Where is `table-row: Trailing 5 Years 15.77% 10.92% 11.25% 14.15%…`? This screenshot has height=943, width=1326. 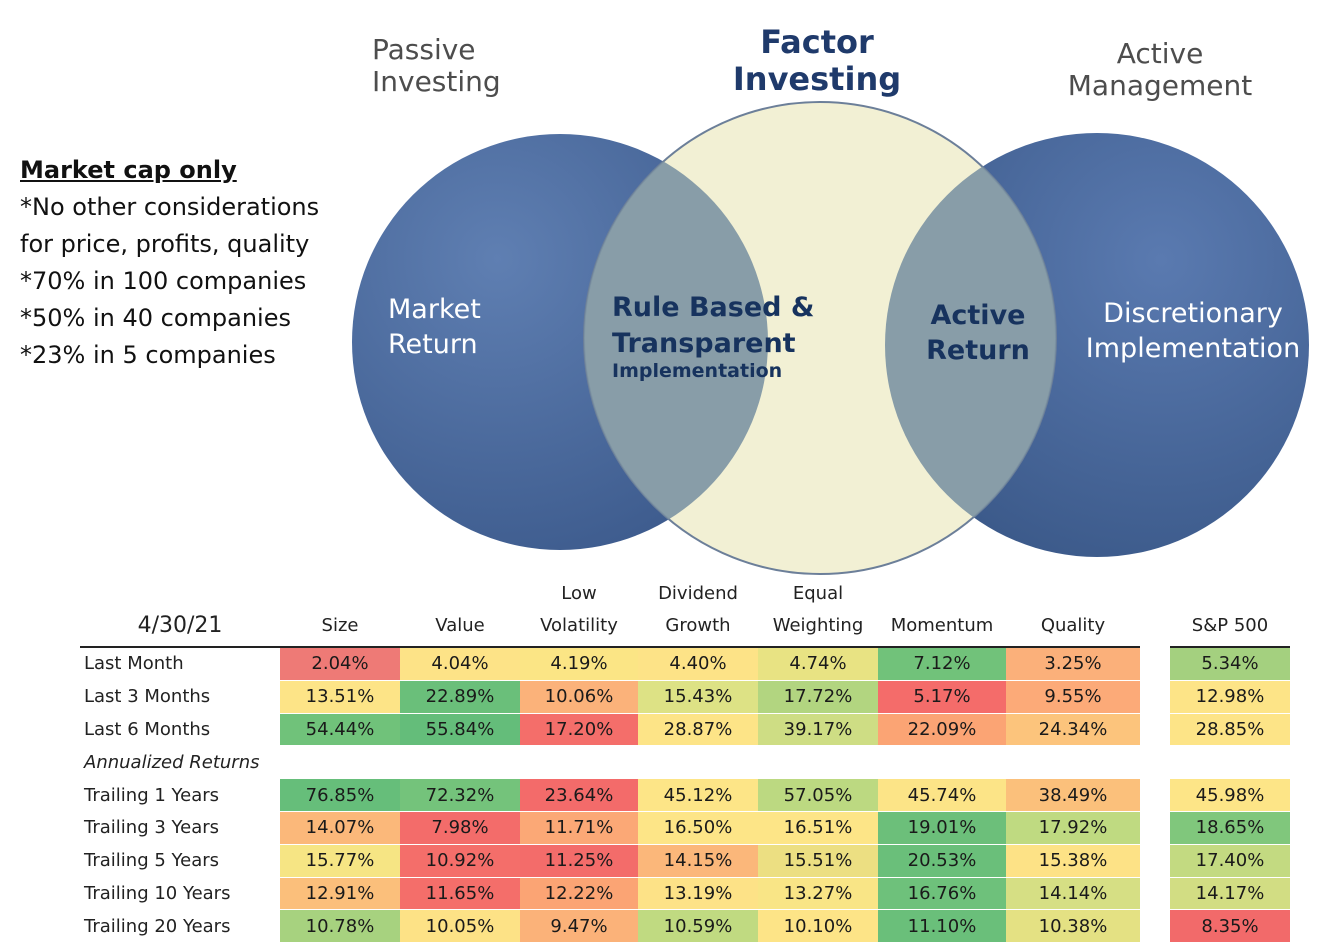 table-row: Trailing 5 Years 15.77% 10.92% 11.25% 14.15%… is located at coordinates (685, 861).